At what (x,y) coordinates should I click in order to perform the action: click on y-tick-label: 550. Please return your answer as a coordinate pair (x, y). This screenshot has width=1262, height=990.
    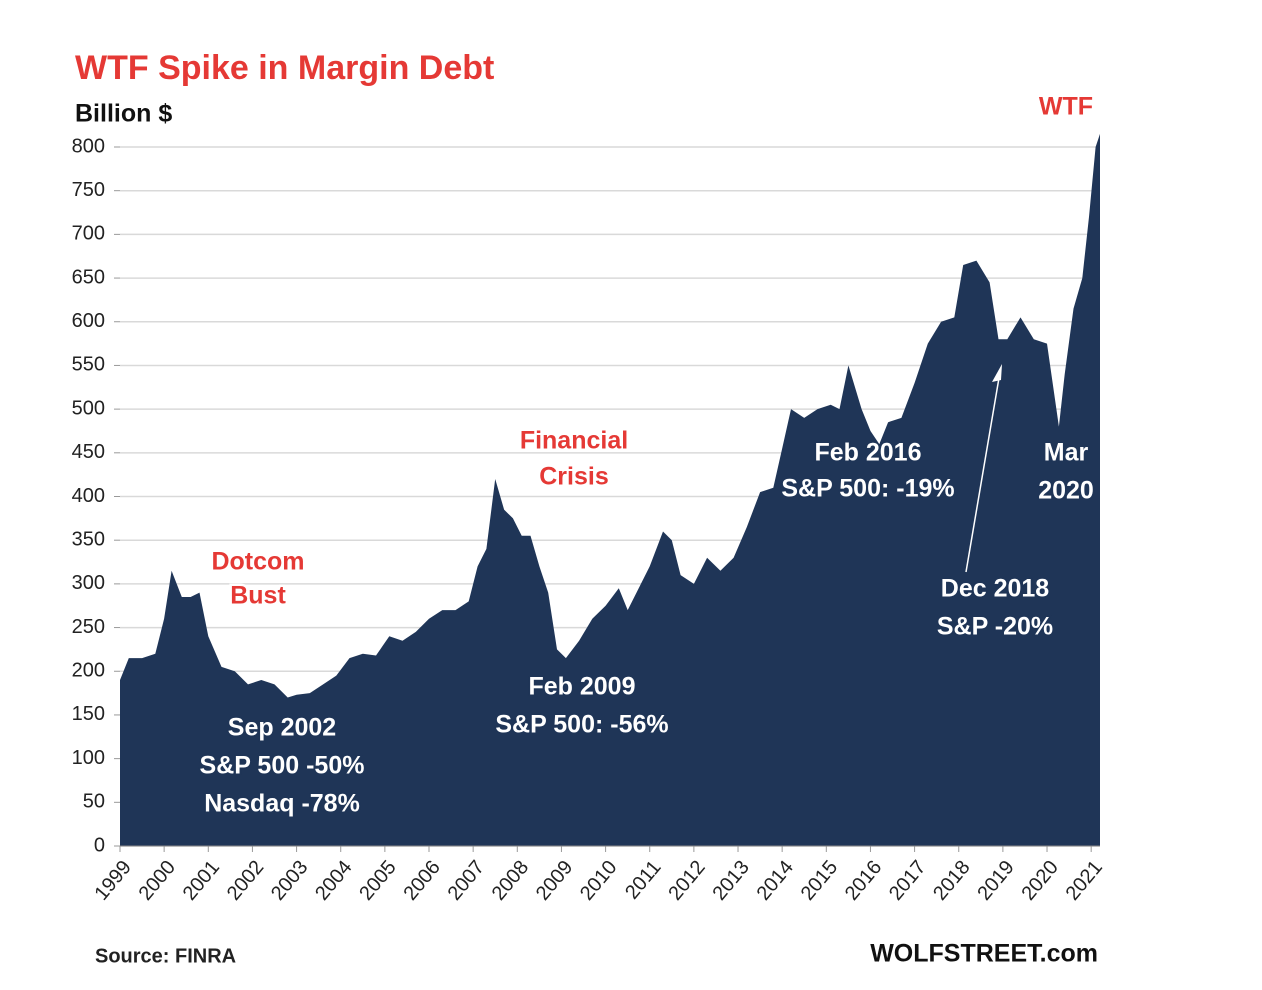
    Looking at the image, I should click on (88, 365).